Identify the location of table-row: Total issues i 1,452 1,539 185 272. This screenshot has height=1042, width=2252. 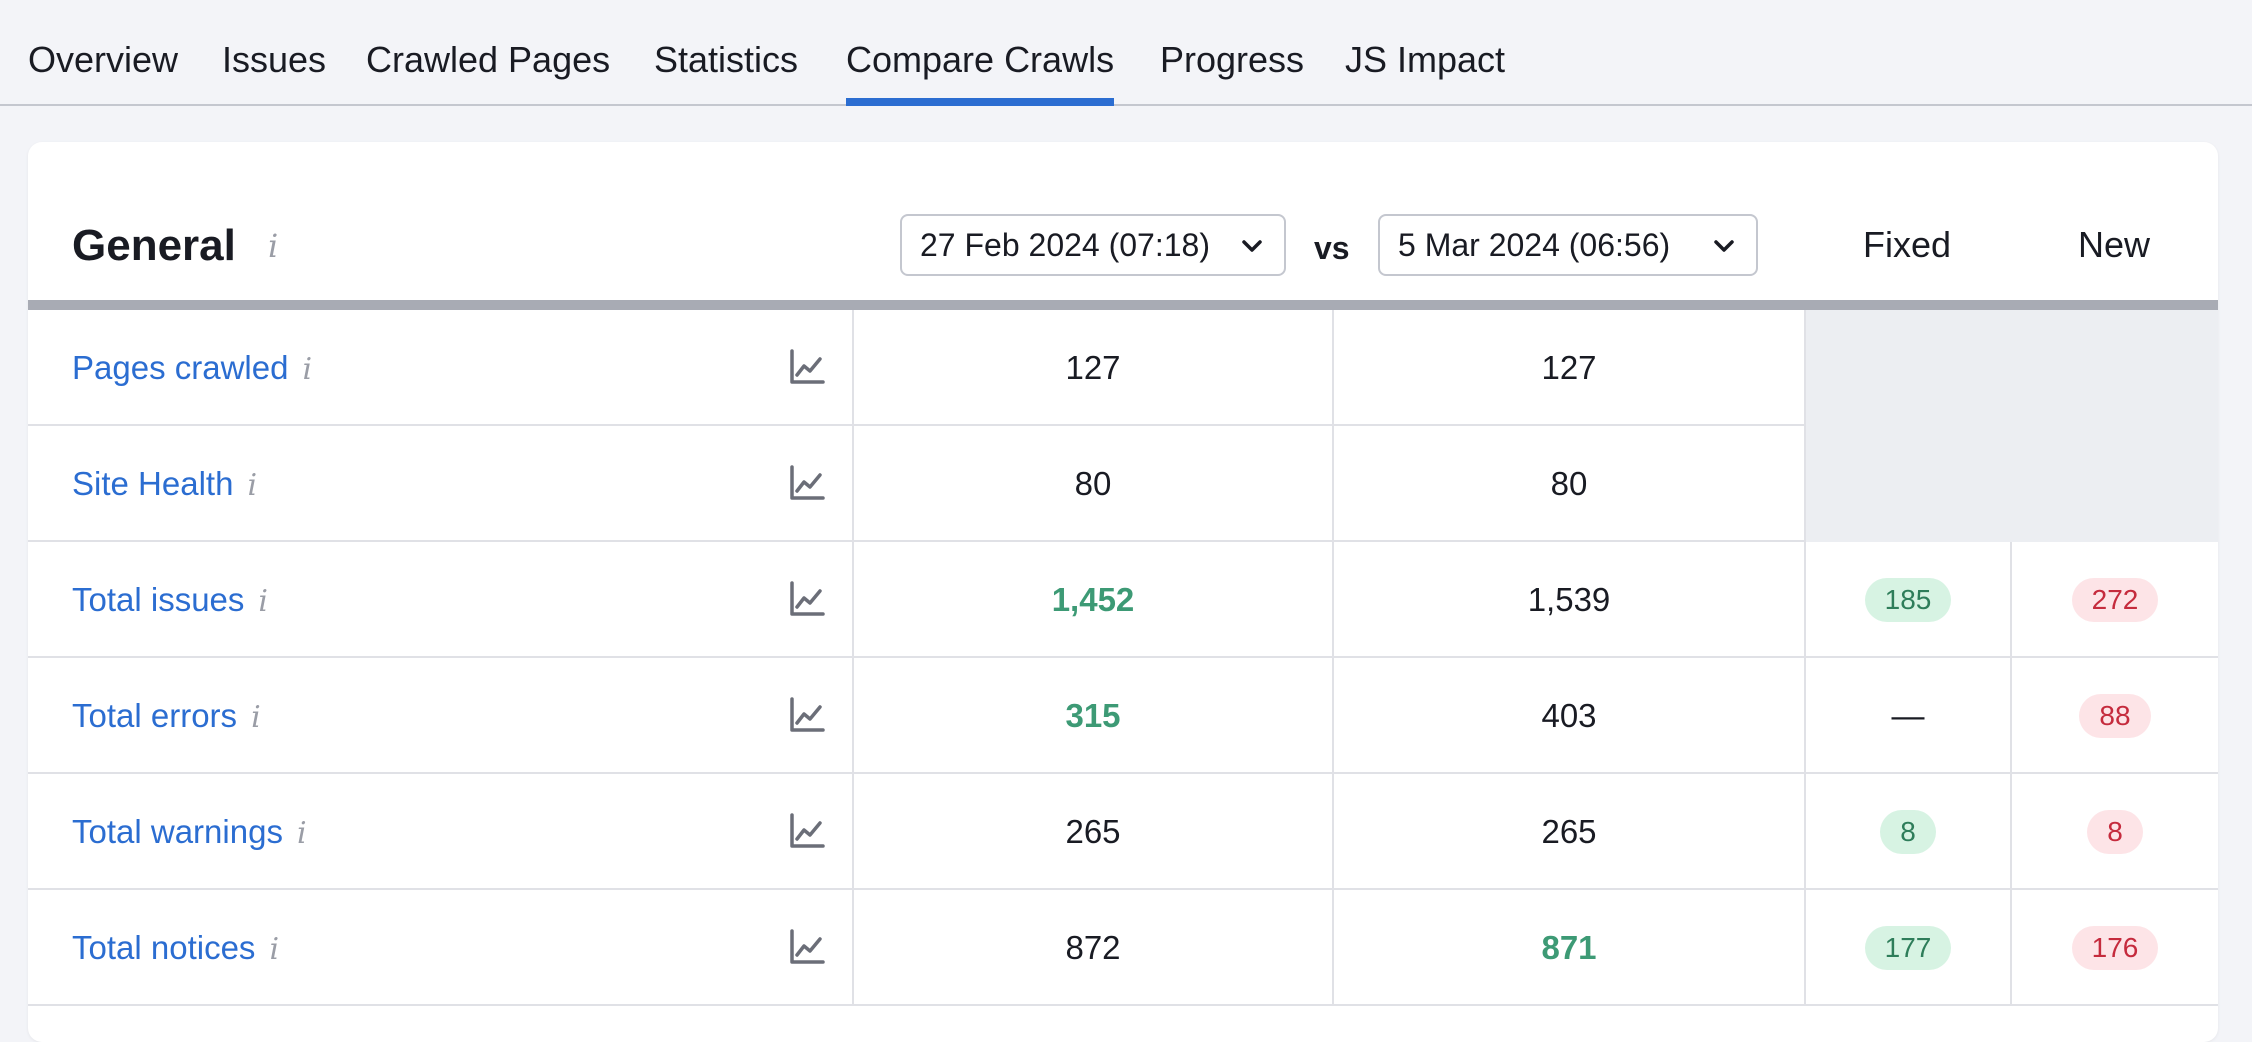
(1123, 600).